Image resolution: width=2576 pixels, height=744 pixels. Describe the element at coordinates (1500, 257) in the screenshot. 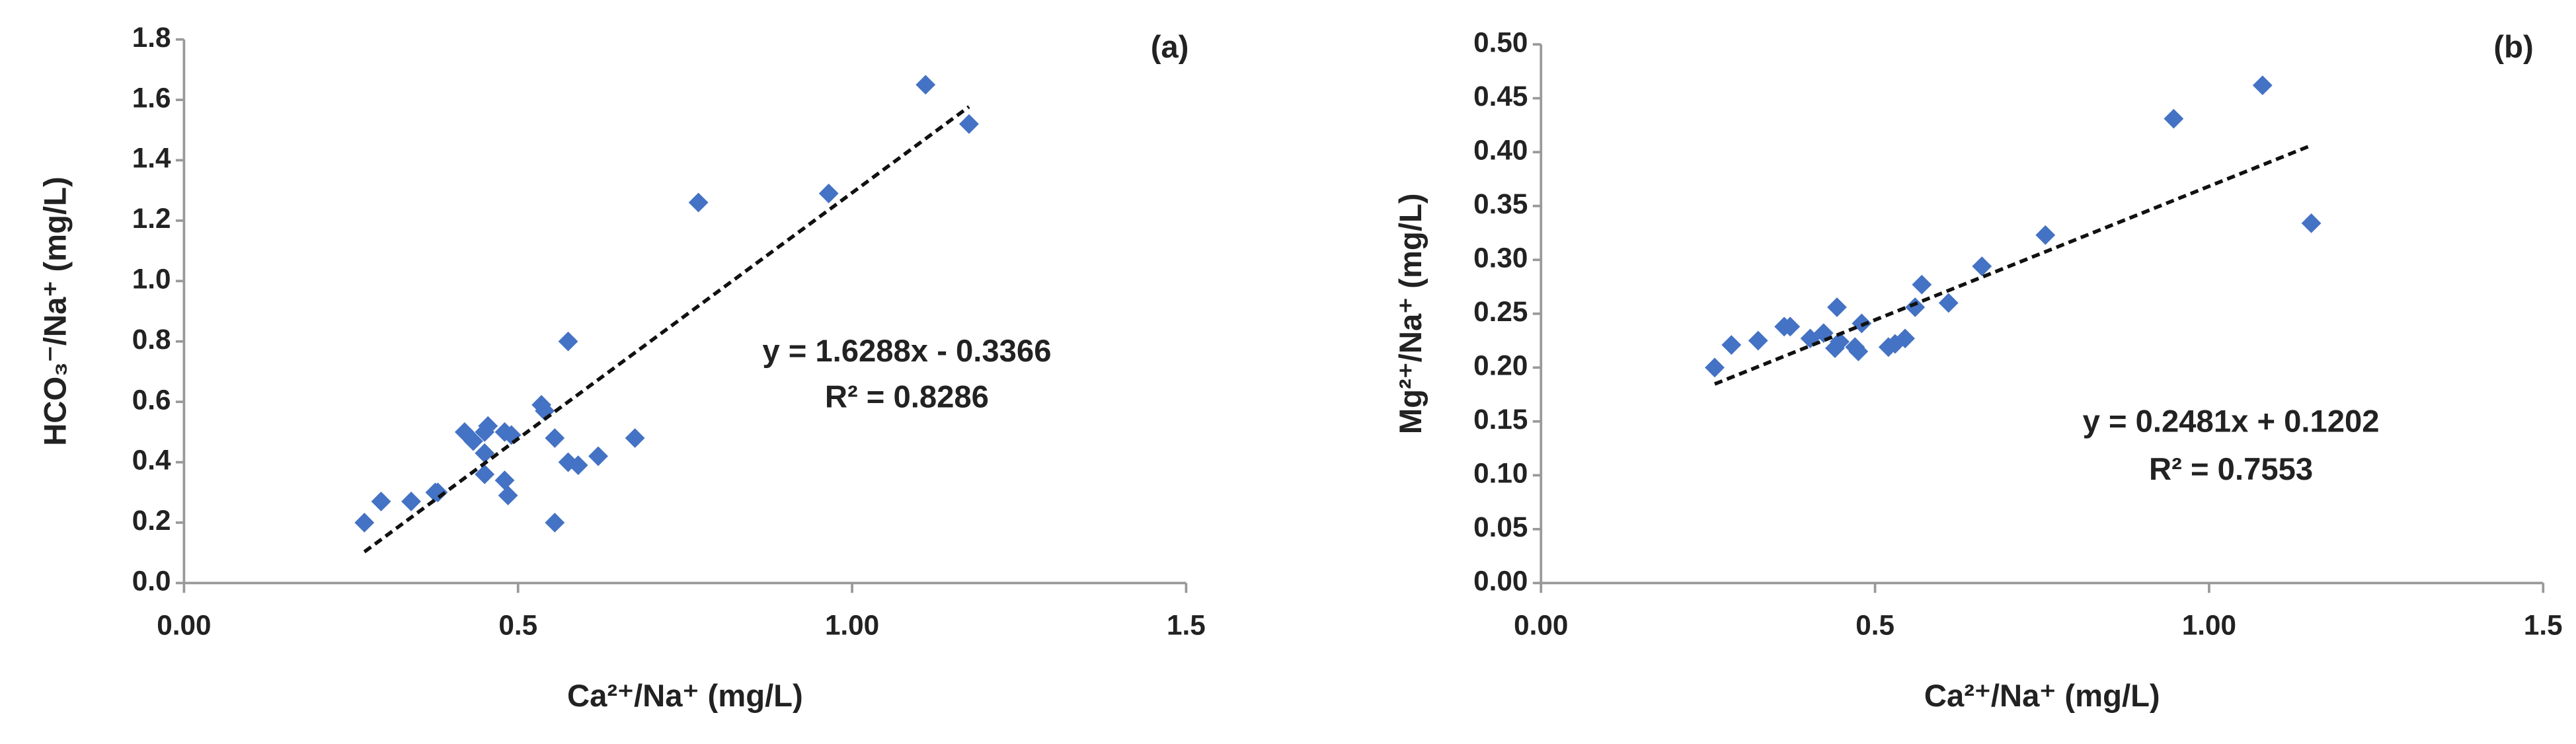

I see `y-tick-label: 0.30` at that location.